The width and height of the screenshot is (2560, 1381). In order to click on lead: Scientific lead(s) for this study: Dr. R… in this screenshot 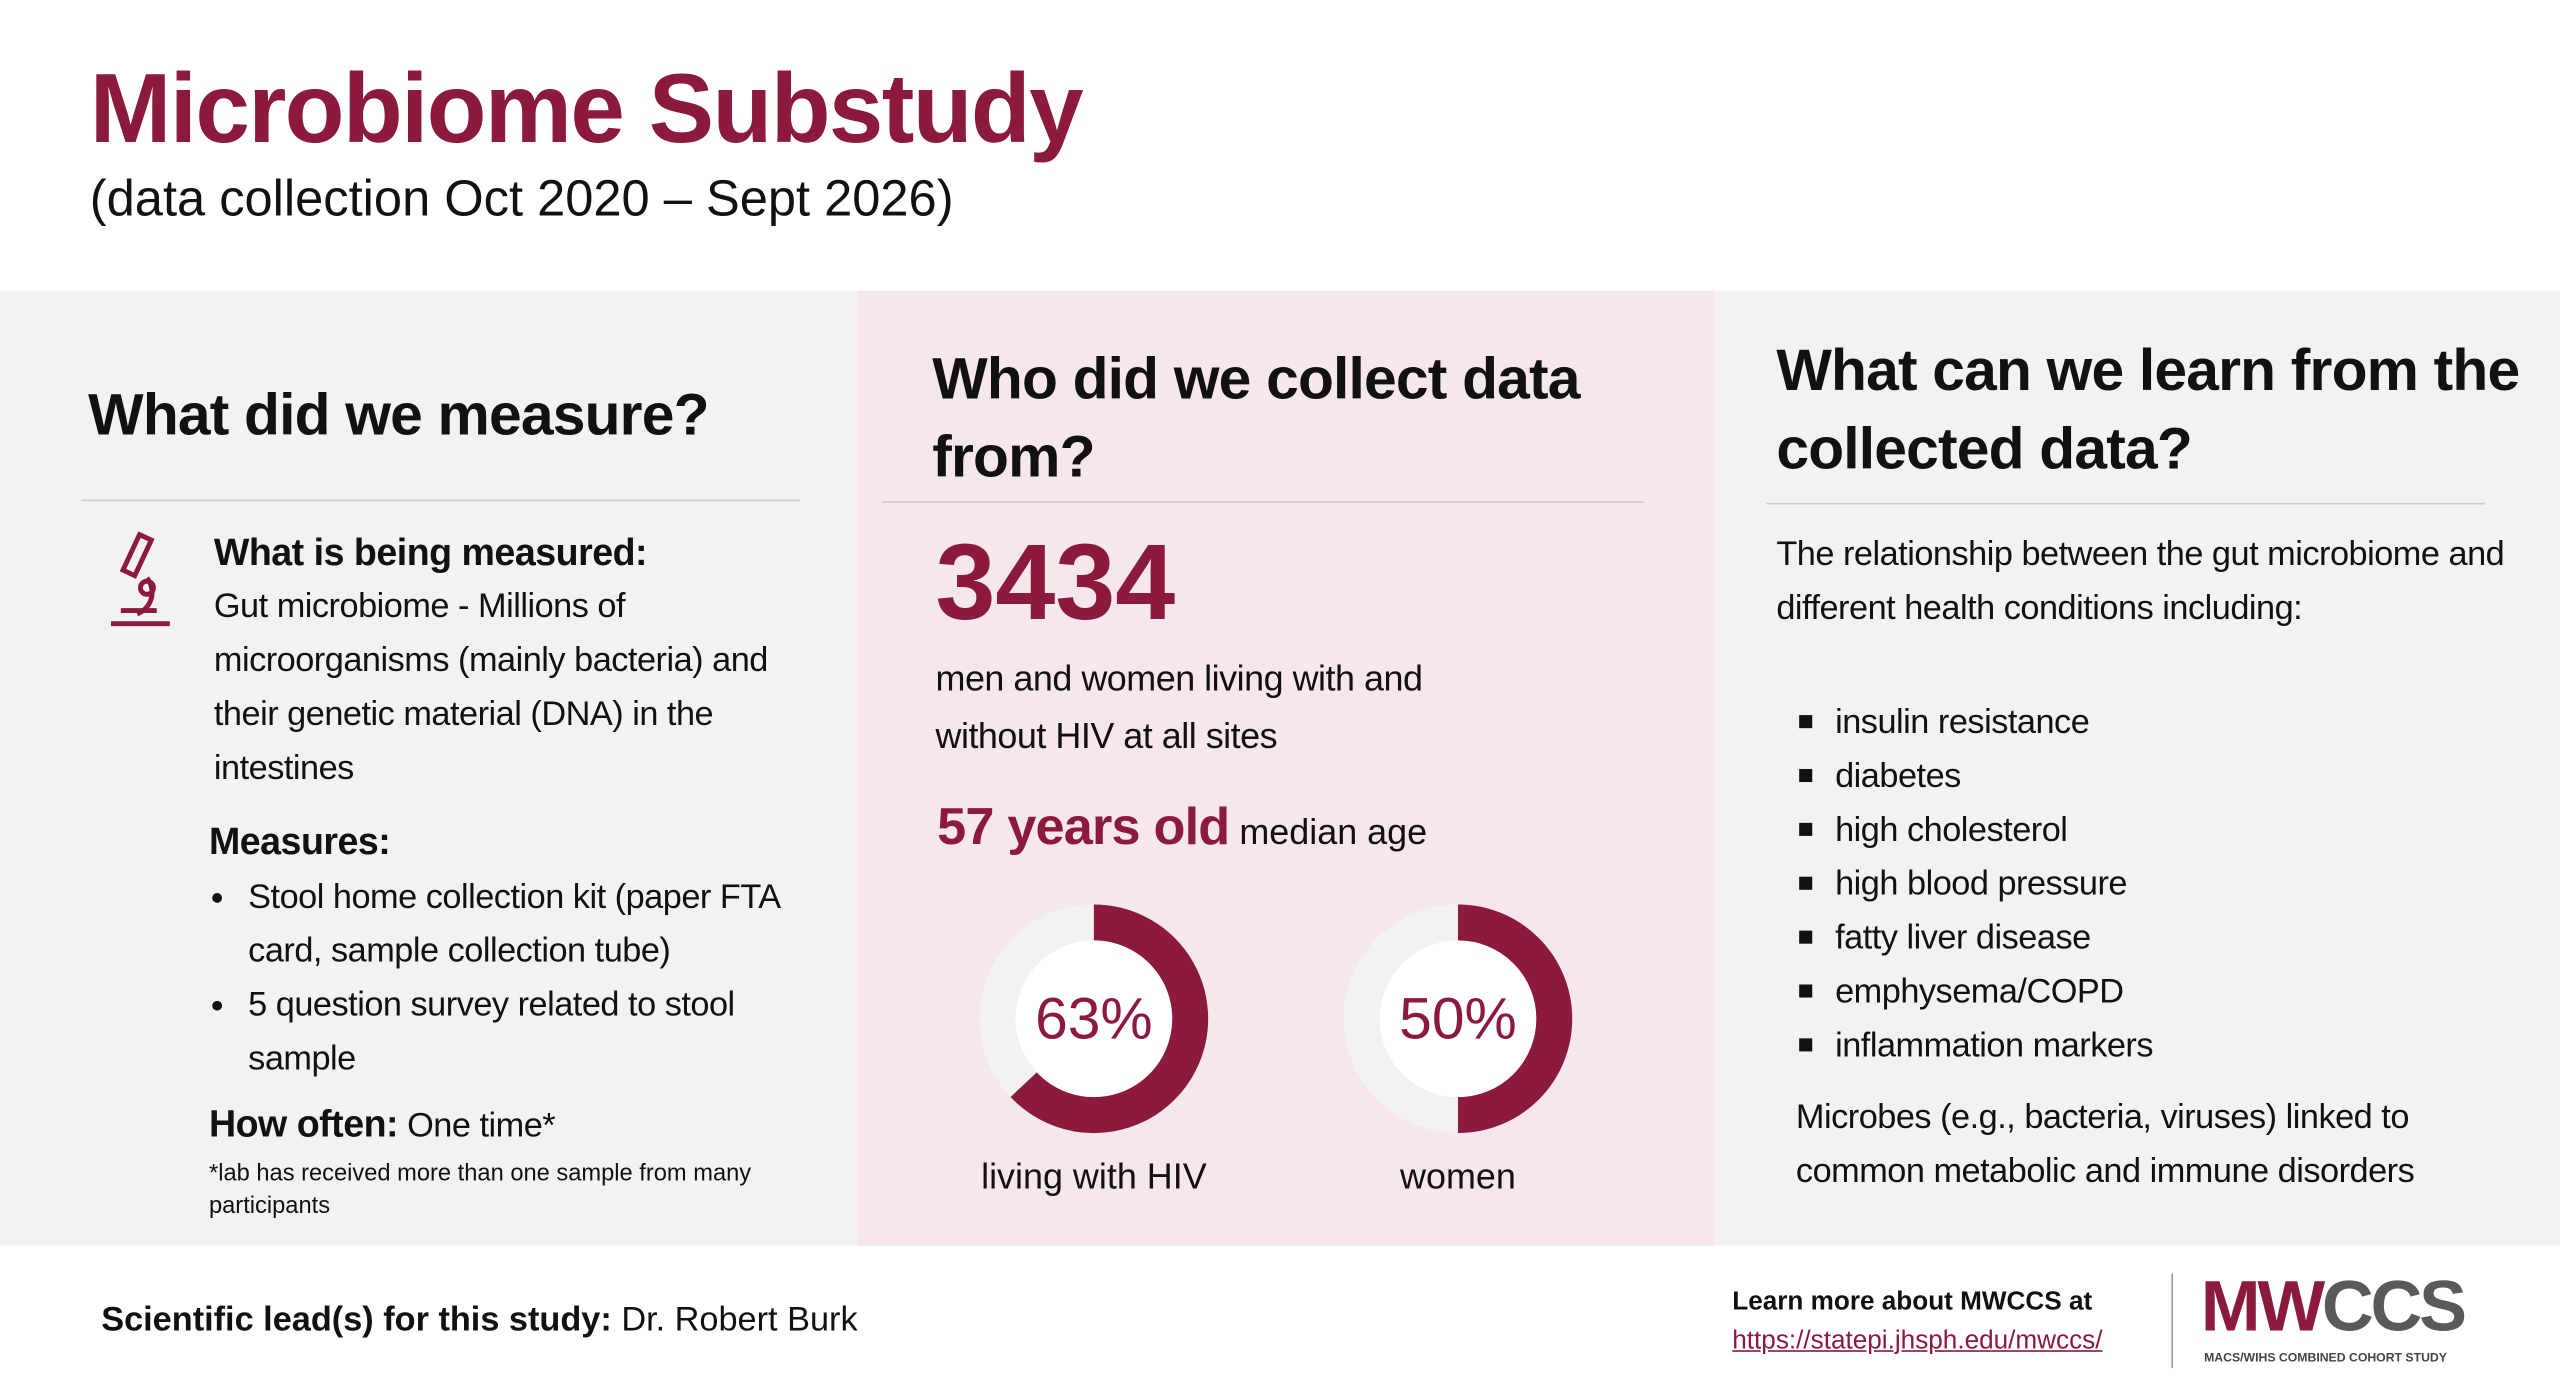, I will do `click(479, 1320)`.